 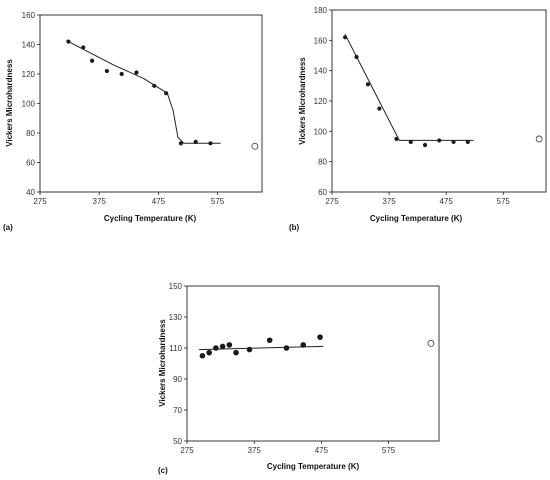 I want to click on panel-label: (a), so click(x=8, y=227).